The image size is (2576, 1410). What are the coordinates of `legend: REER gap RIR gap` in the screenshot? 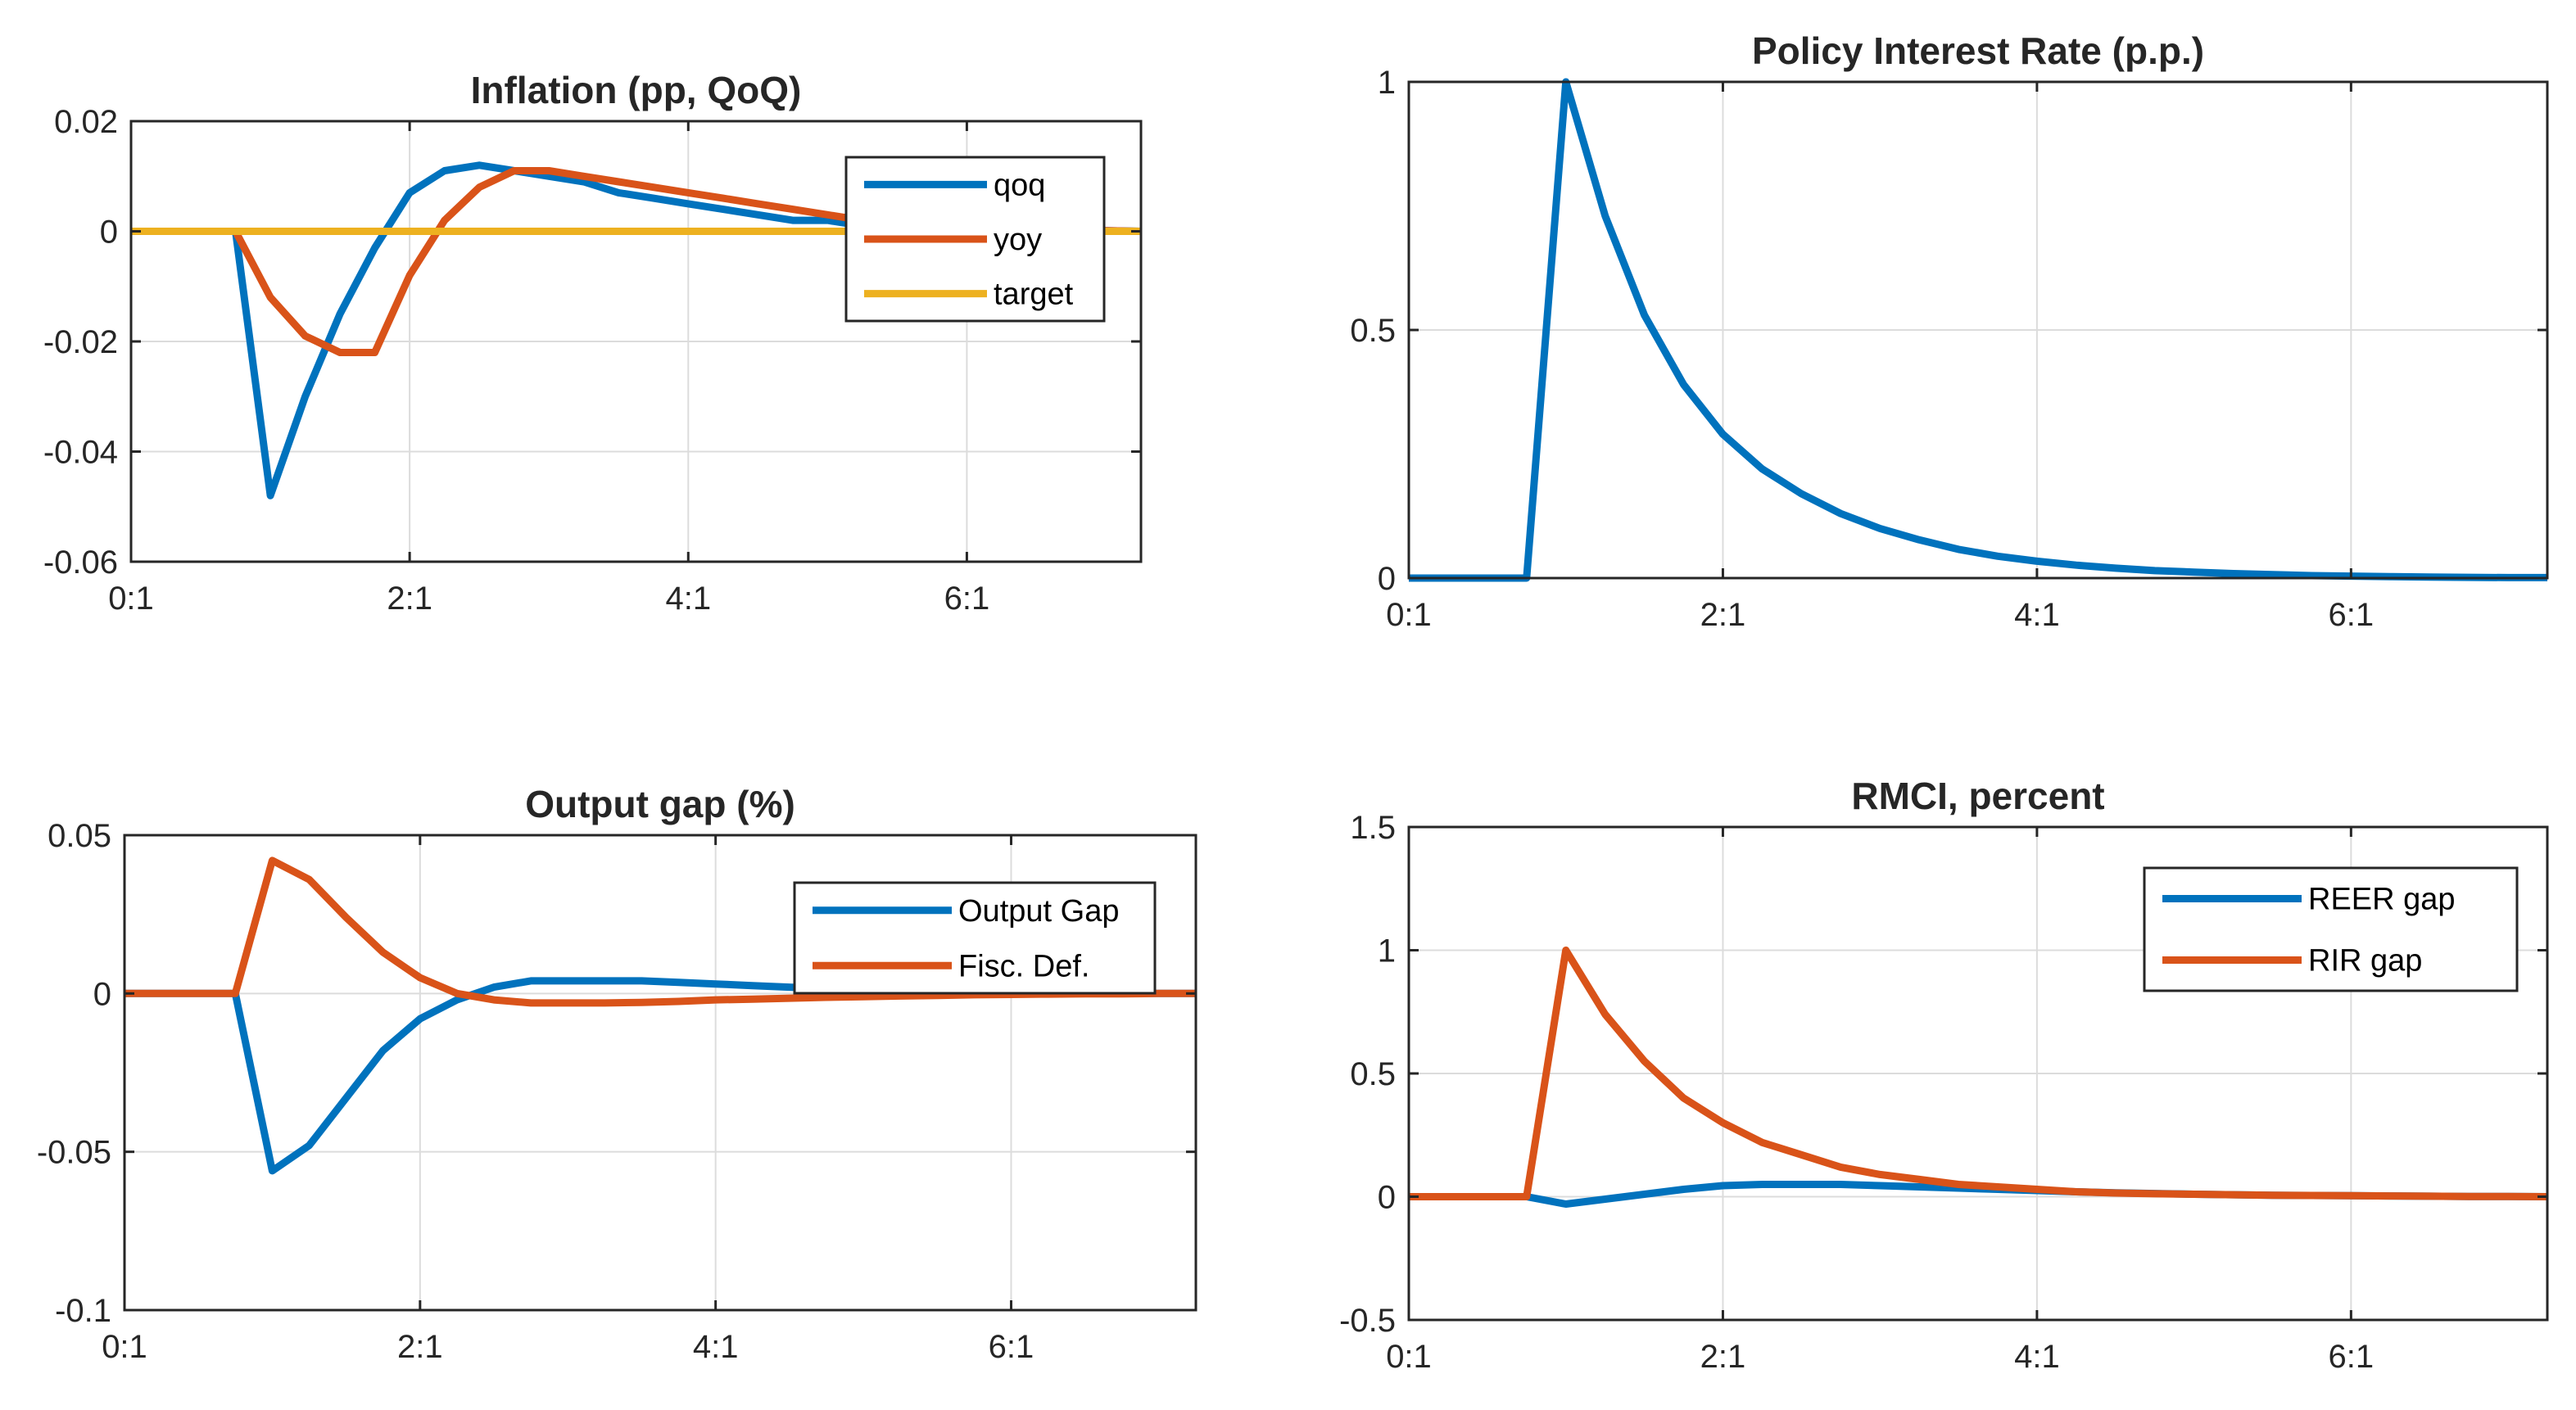 It's located at (2331, 929).